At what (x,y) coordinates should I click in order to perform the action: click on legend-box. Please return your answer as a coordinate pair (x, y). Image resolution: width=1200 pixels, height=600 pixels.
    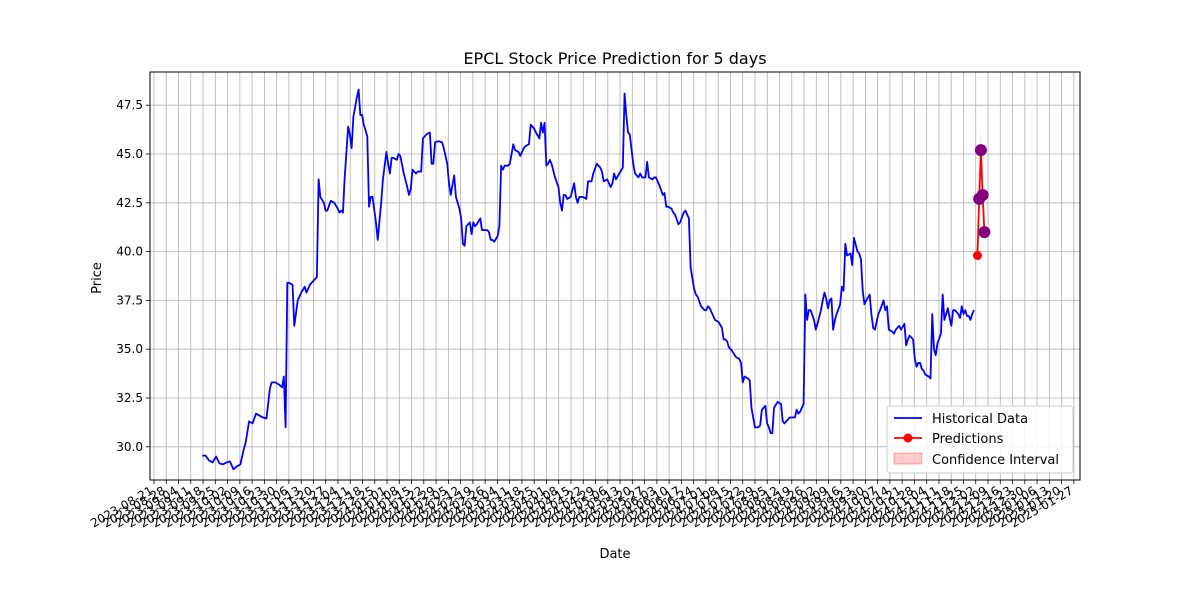
    Looking at the image, I should click on (980, 439).